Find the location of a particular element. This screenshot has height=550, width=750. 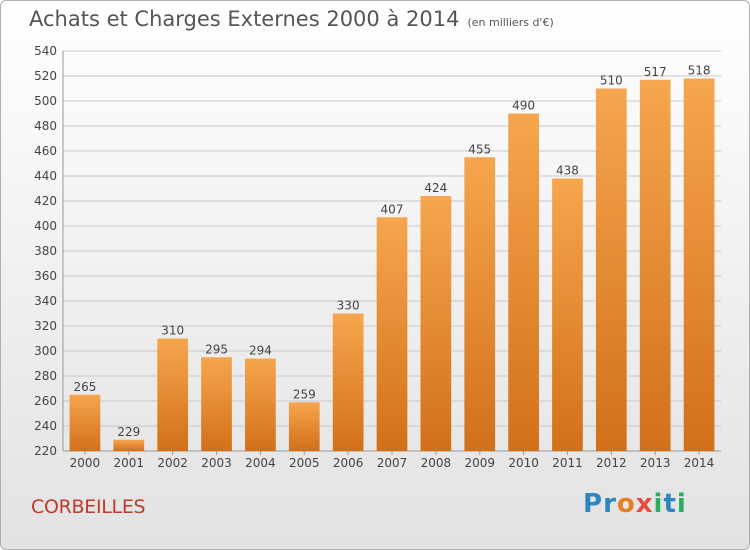

data-label: 330 is located at coordinates (348, 306).